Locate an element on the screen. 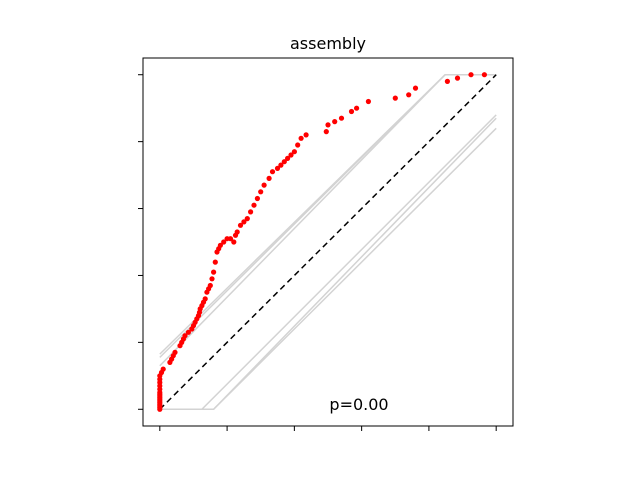  chart-title: assembly is located at coordinates (328, 43).